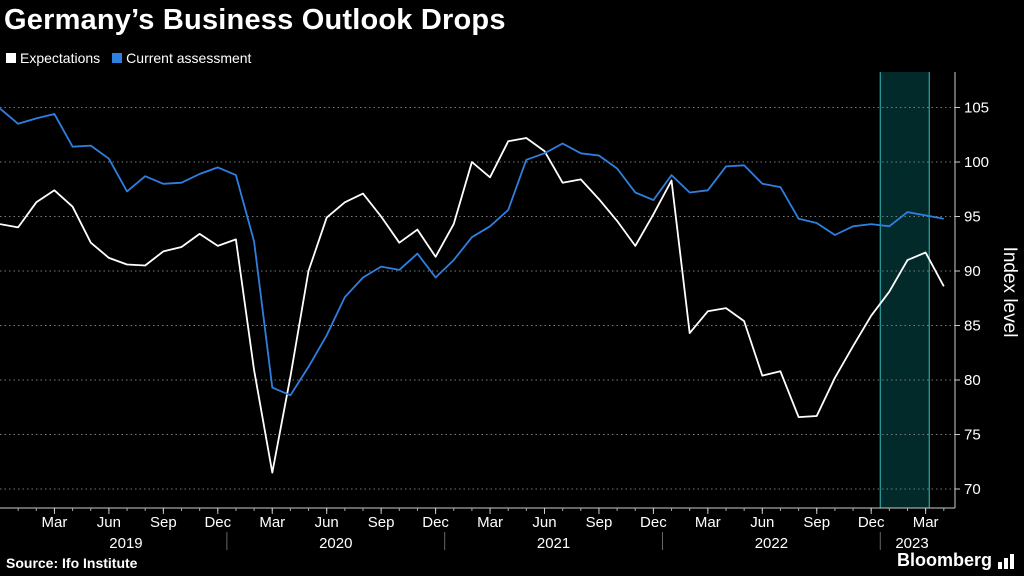  I want to click on y-tick-label-105: 105, so click(976, 108).